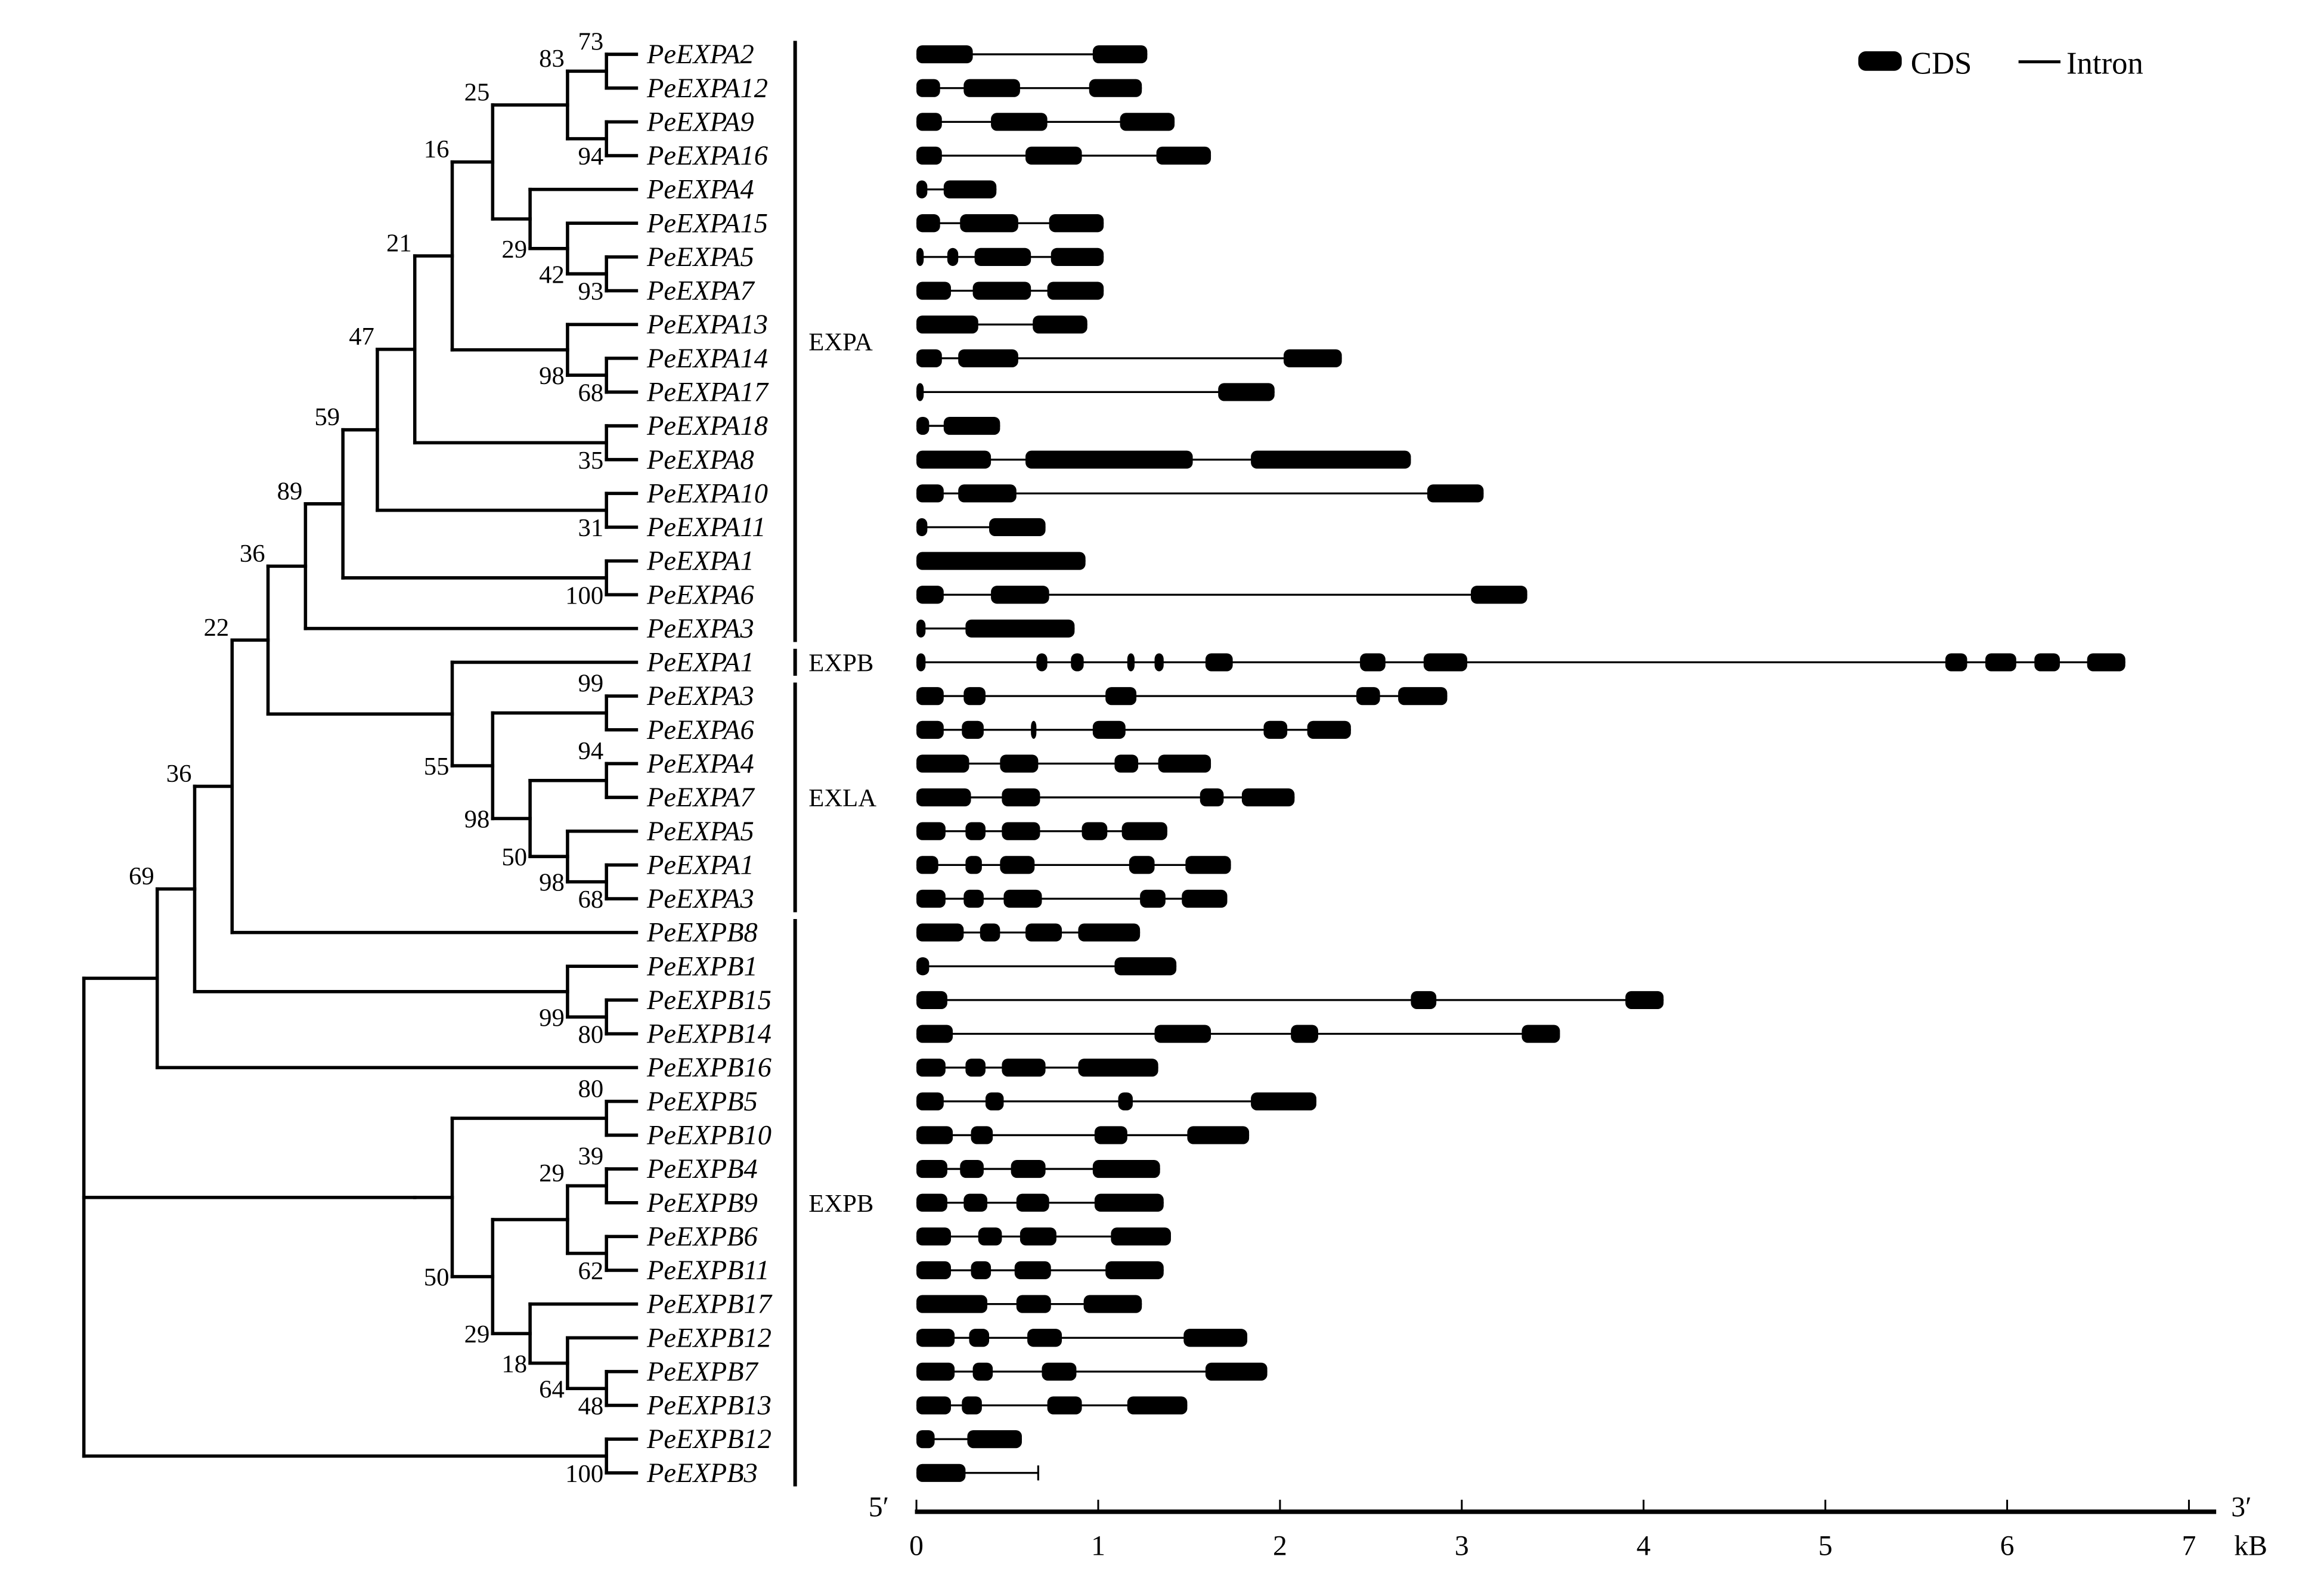  Describe the element at coordinates (2241, 1507) in the screenshot. I see `axis-end-label: 3′` at that location.